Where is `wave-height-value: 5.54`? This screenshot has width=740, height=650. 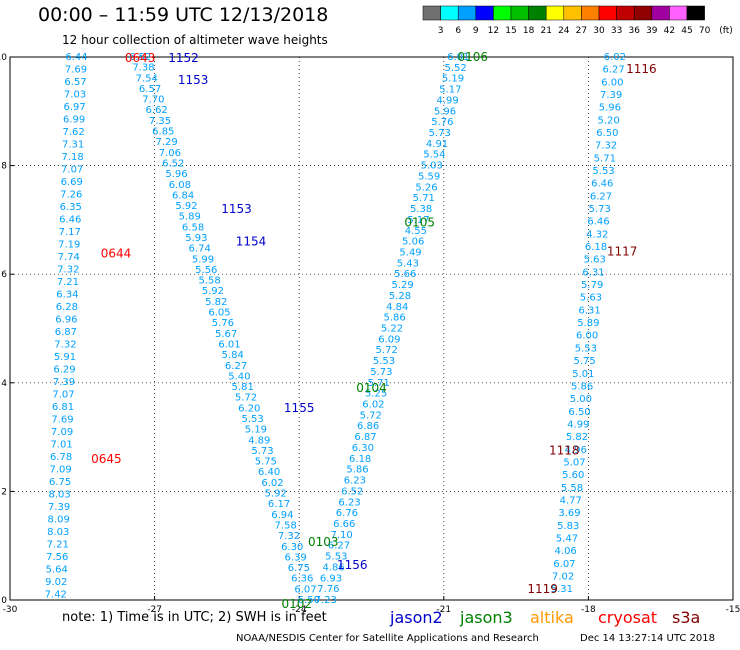
wave-height-value: 5.54 is located at coordinates (434, 155).